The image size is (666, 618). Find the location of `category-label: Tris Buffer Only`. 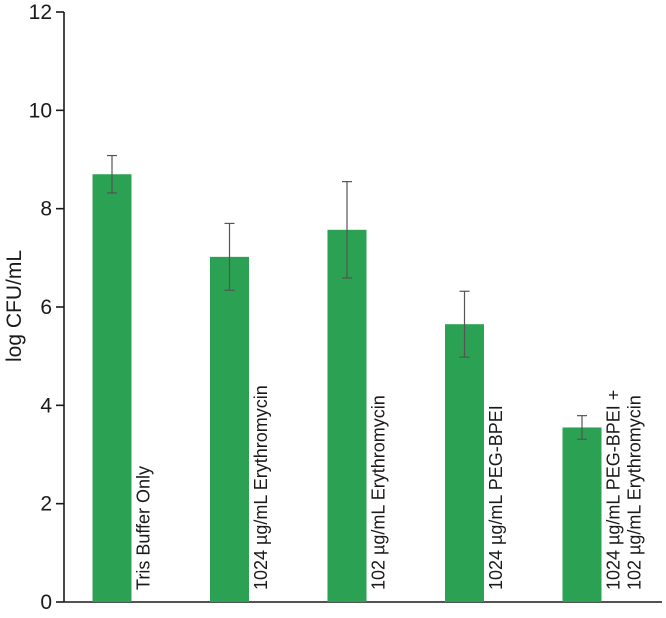

category-label: Tris Buffer Only is located at coordinates (144, 528).